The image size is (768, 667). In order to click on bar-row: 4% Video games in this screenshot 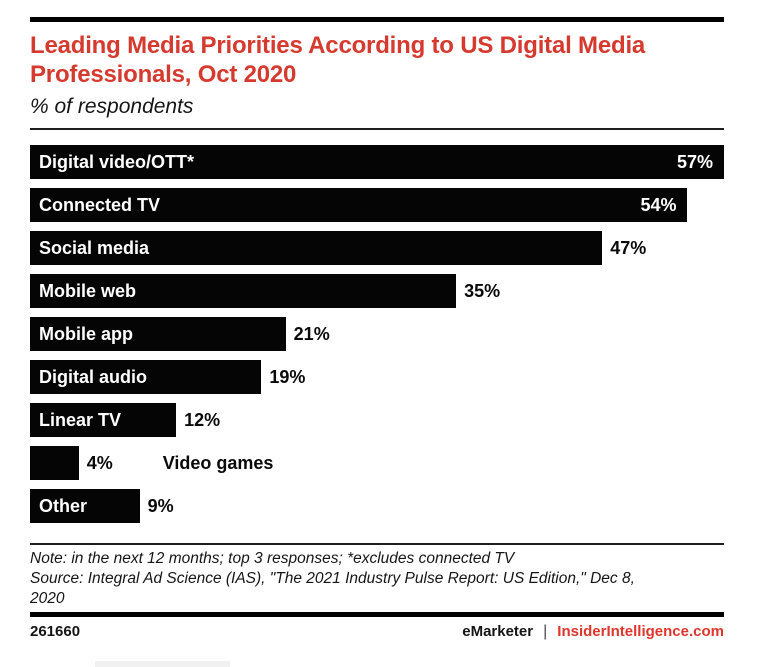, I will do `click(377, 463)`.